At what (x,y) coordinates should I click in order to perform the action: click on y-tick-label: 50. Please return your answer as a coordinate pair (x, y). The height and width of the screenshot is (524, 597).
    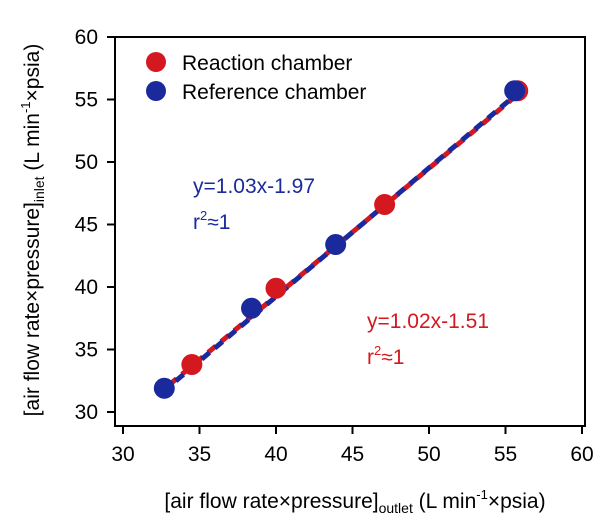
    Looking at the image, I should click on (86, 162).